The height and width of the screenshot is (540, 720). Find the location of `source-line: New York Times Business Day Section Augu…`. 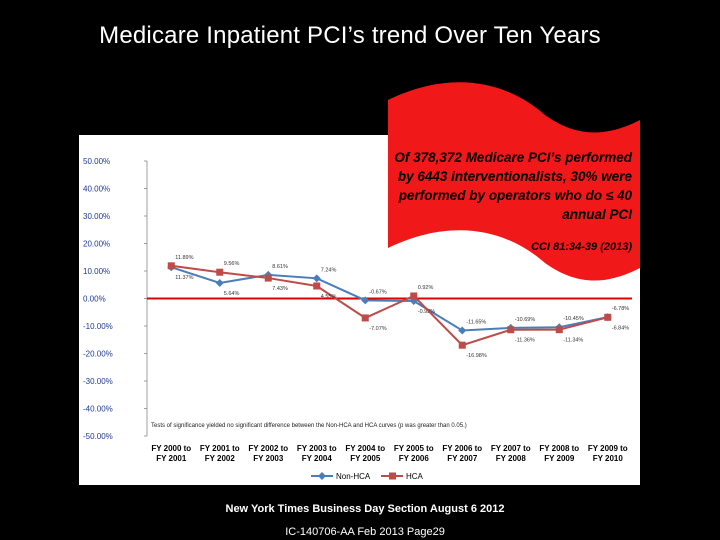

source-line: New York Times Business Day Section Augu… is located at coordinates (365, 509).